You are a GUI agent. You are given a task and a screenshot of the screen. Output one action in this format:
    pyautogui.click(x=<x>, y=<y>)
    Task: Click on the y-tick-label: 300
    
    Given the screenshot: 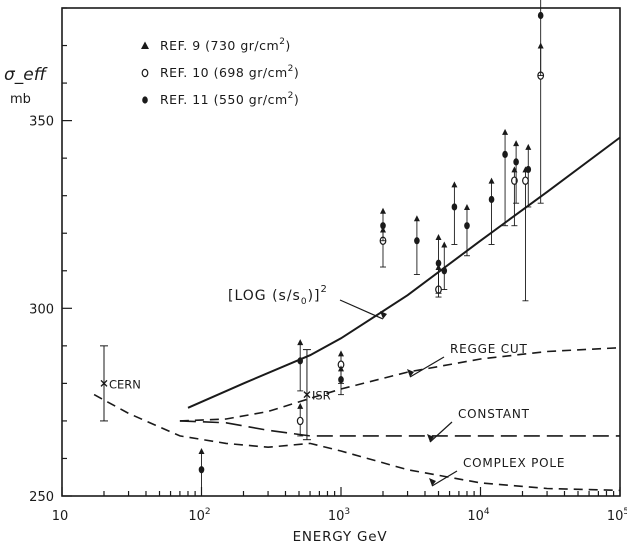 What is the action you would take?
    pyautogui.click(x=41, y=309)
    